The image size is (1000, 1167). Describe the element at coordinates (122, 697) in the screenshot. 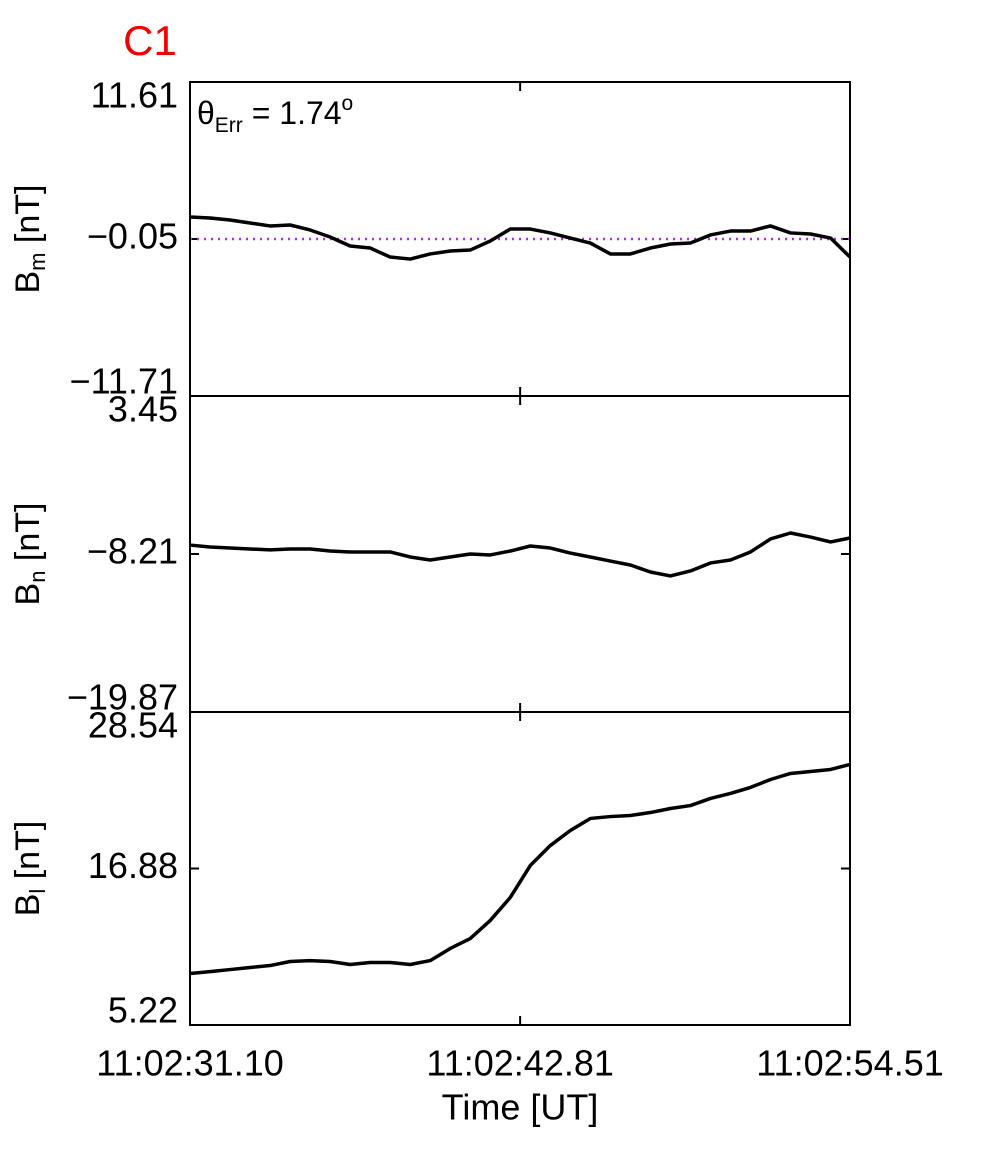

I see `y-tick-label: −19.87` at that location.